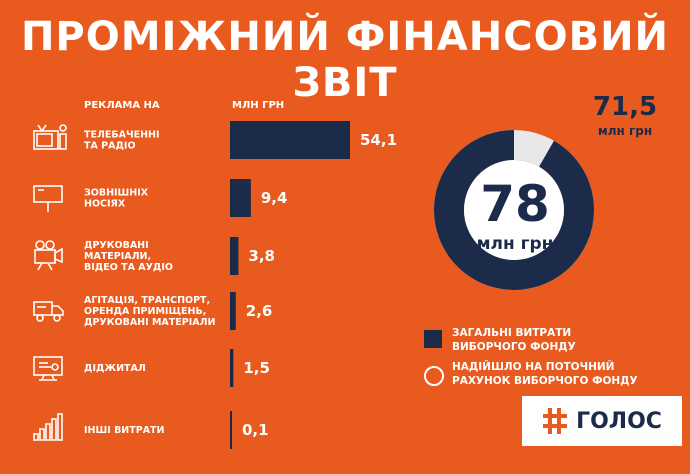  I want to click on donut-center, so click(514, 210).